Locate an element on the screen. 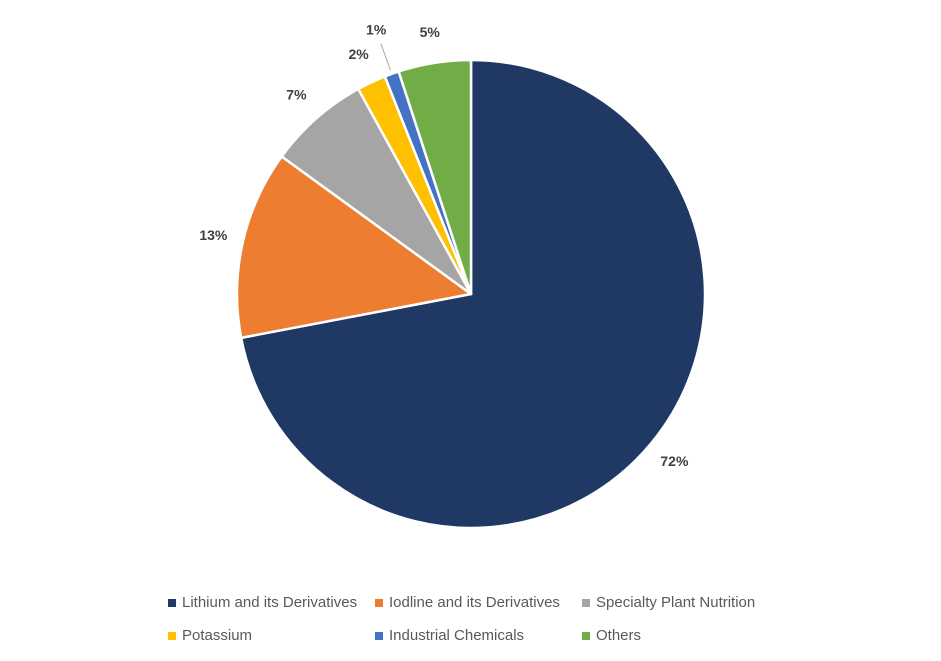  pie-slice-others is located at coordinates (435, 177).